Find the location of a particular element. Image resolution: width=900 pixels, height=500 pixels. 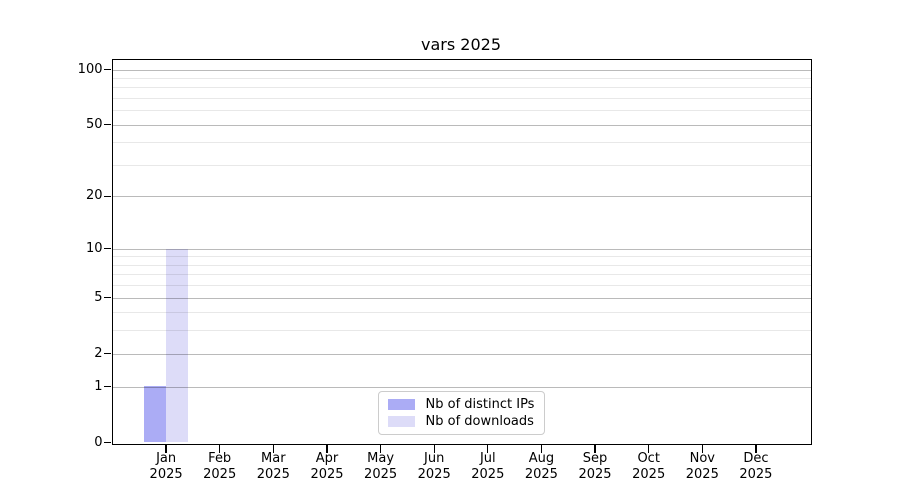

legend-item-downloads: Nb of downloads is located at coordinates (461, 421).